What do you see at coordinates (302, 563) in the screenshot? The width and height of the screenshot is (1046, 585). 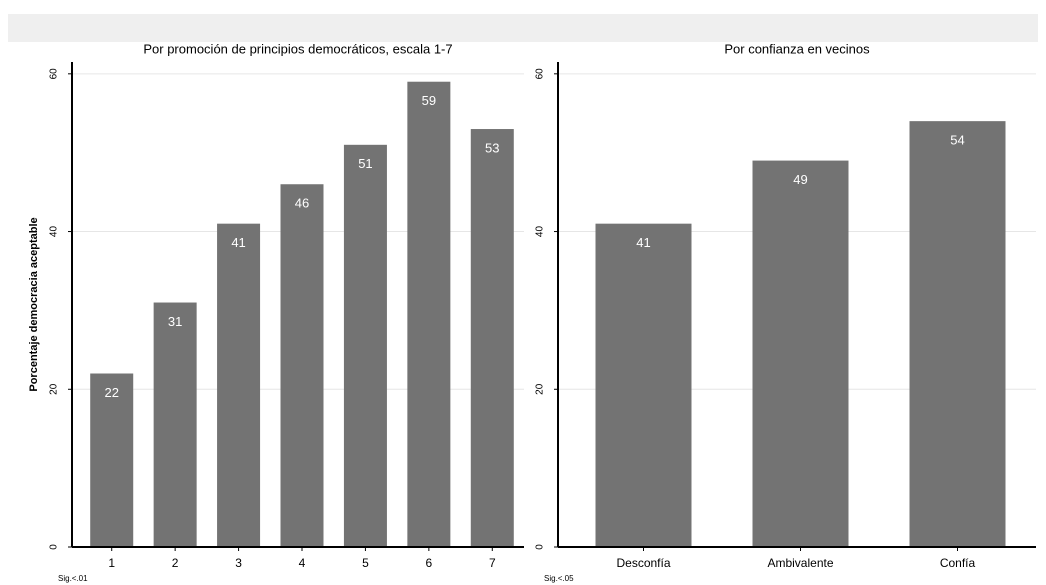 I see `x-tick-label: 4` at bounding box center [302, 563].